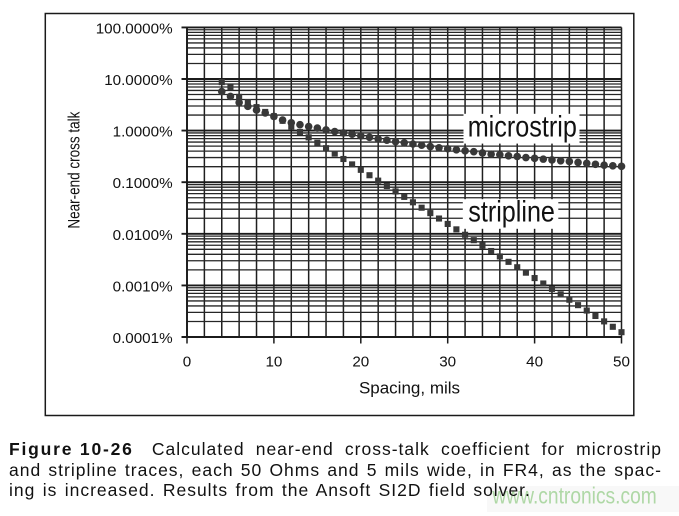 This screenshot has height=516, width=679. I want to click on svg-text: 0.1000%, so click(143, 183).